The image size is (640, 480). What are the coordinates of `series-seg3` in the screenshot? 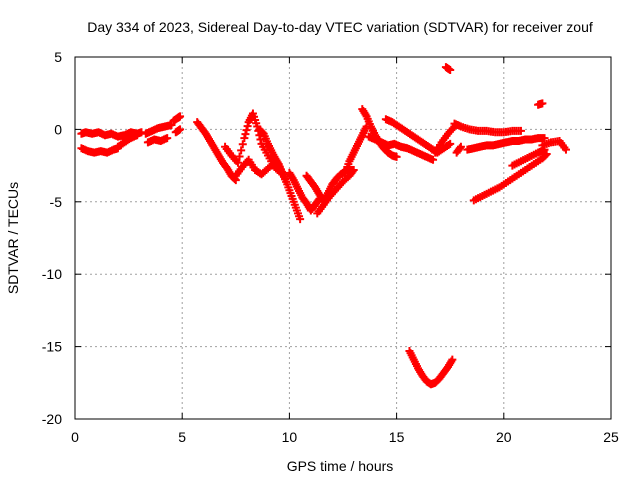 It's located at (127, 141).